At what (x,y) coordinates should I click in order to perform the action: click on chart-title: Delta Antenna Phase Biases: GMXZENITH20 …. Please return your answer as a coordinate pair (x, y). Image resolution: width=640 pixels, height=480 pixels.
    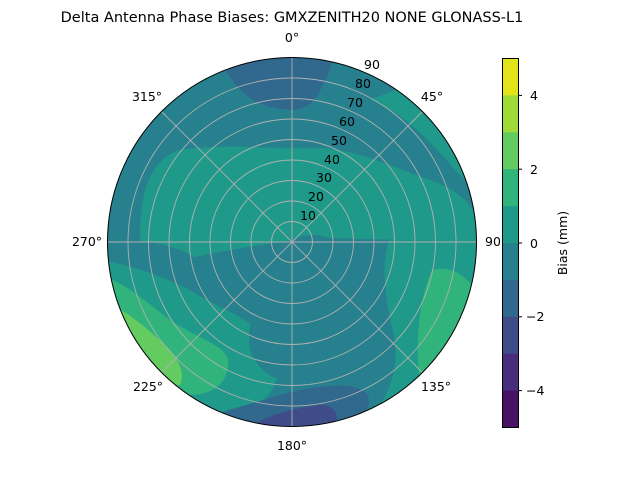
    Looking at the image, I should click on (292, 18).